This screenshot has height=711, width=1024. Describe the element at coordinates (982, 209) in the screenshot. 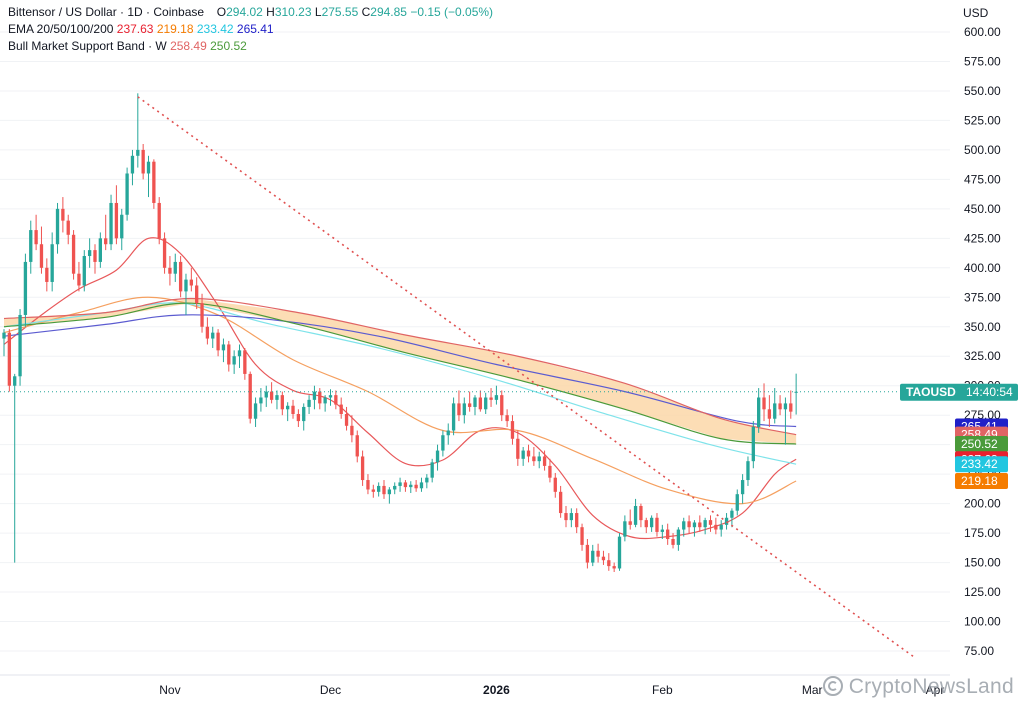

I see `price-tick-label: 450.00` at that location.